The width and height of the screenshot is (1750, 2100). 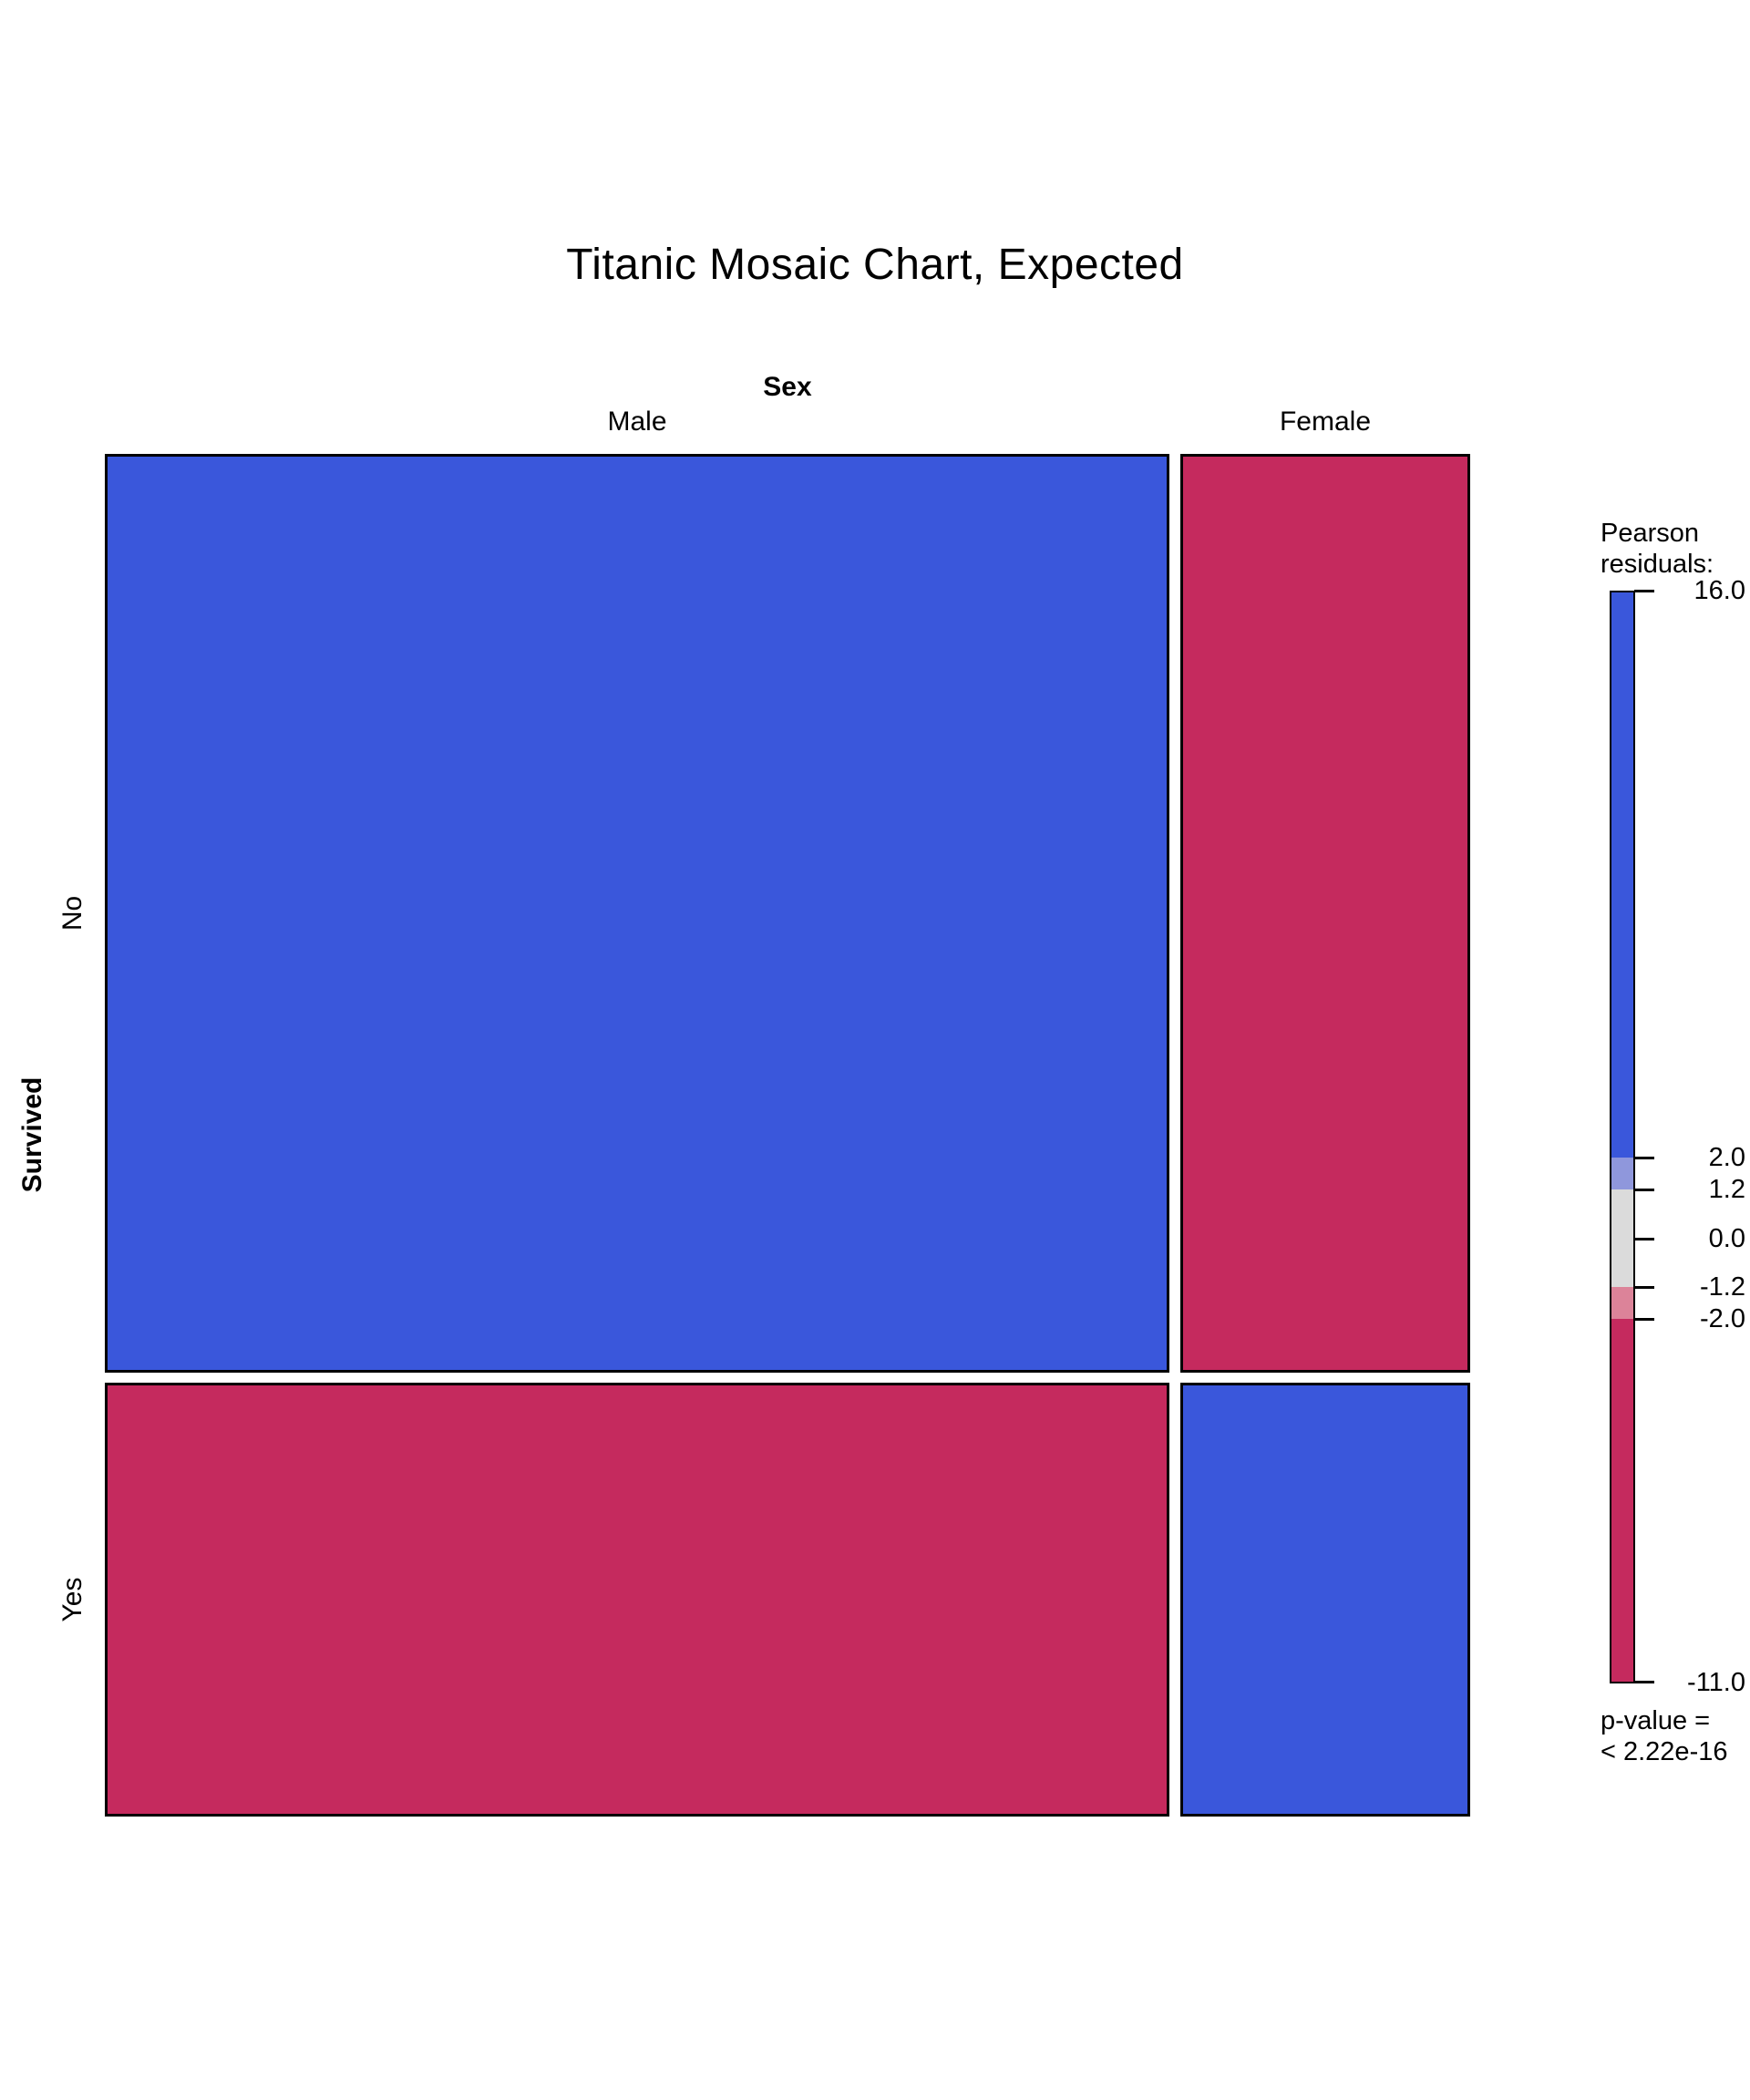 What do you see at coordinates (1622, 1238) in the screenshot?
I see `legend-segment-neutral` at bounding box center [1622, 1238].